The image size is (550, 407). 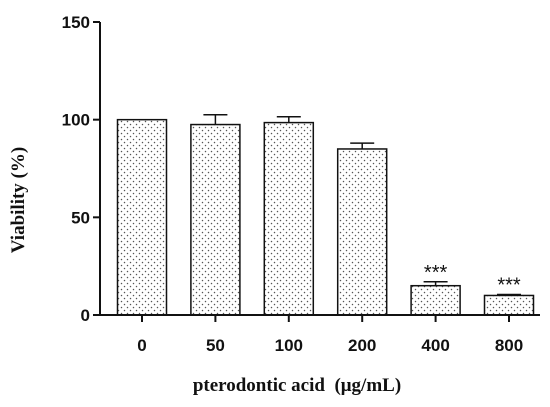 What do you see at coordinates (297, 385) in the screenshot?
I see `x-axis-title: pterodontic acid (μg/mL)` at bounding box center [297, 385].